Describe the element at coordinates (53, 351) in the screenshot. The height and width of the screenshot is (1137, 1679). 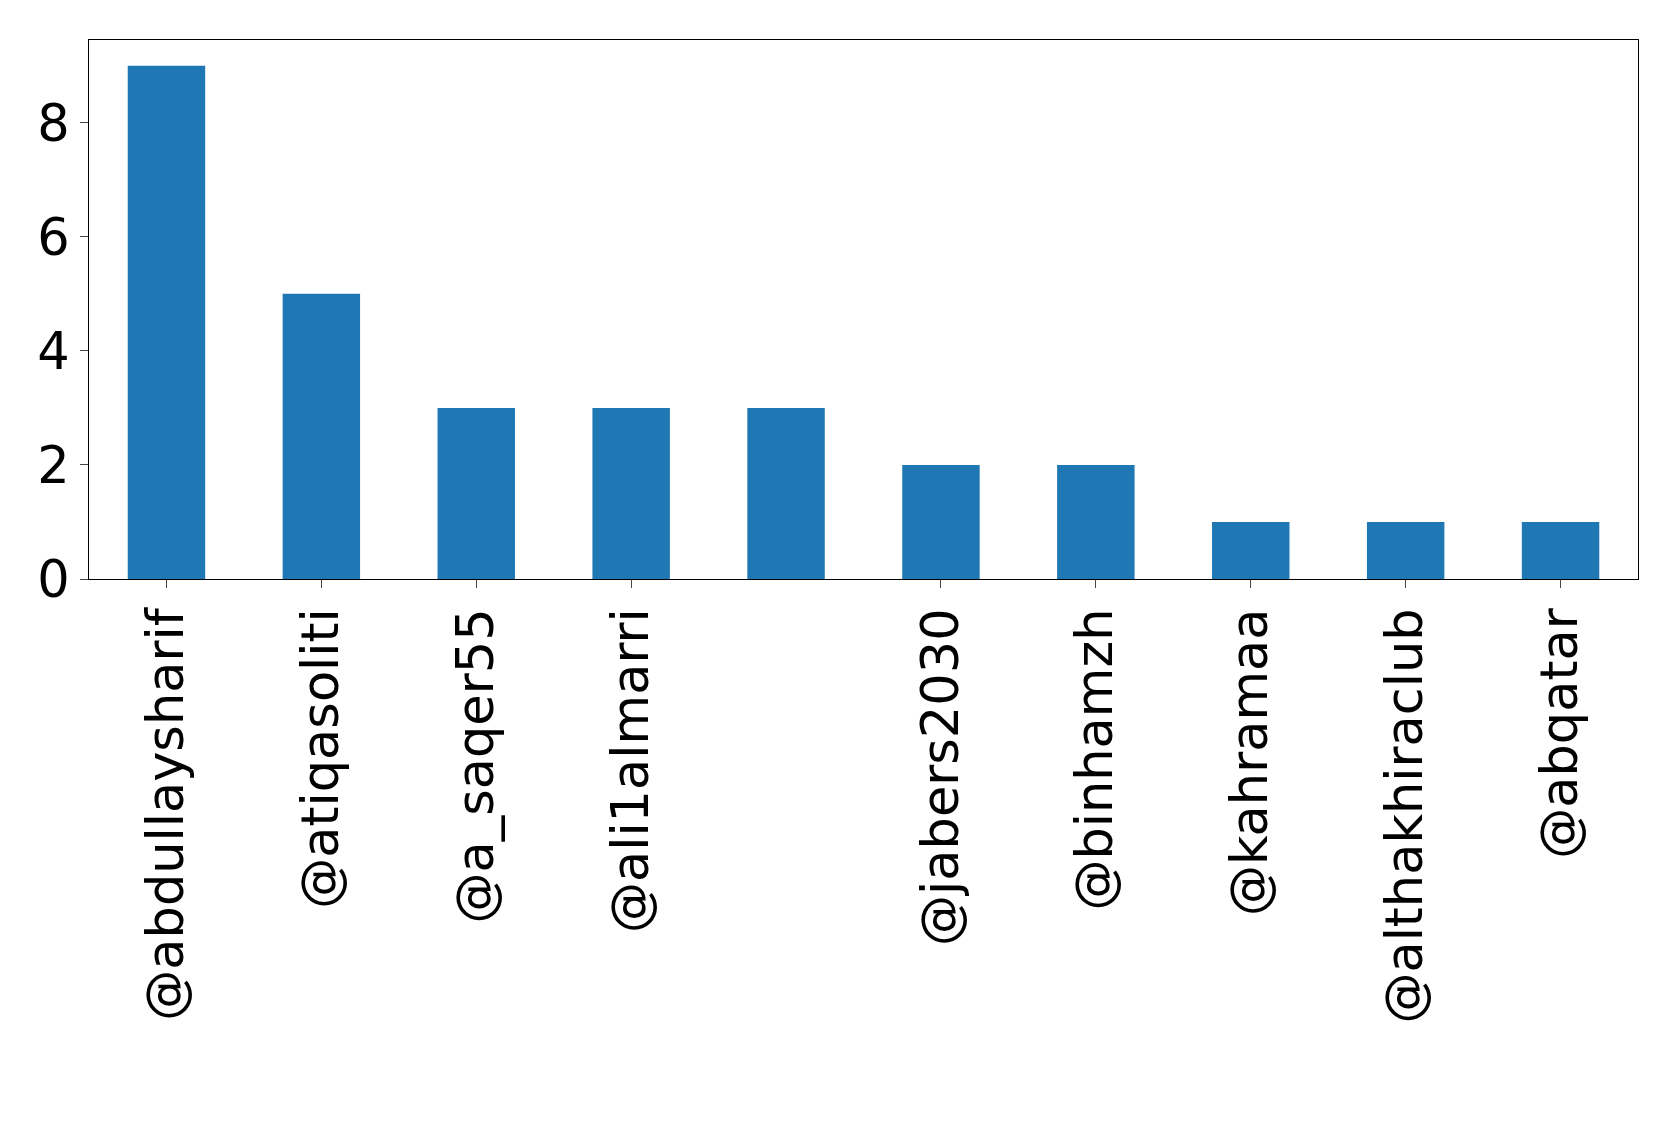
I see `y-tick-label: 4` at that location.